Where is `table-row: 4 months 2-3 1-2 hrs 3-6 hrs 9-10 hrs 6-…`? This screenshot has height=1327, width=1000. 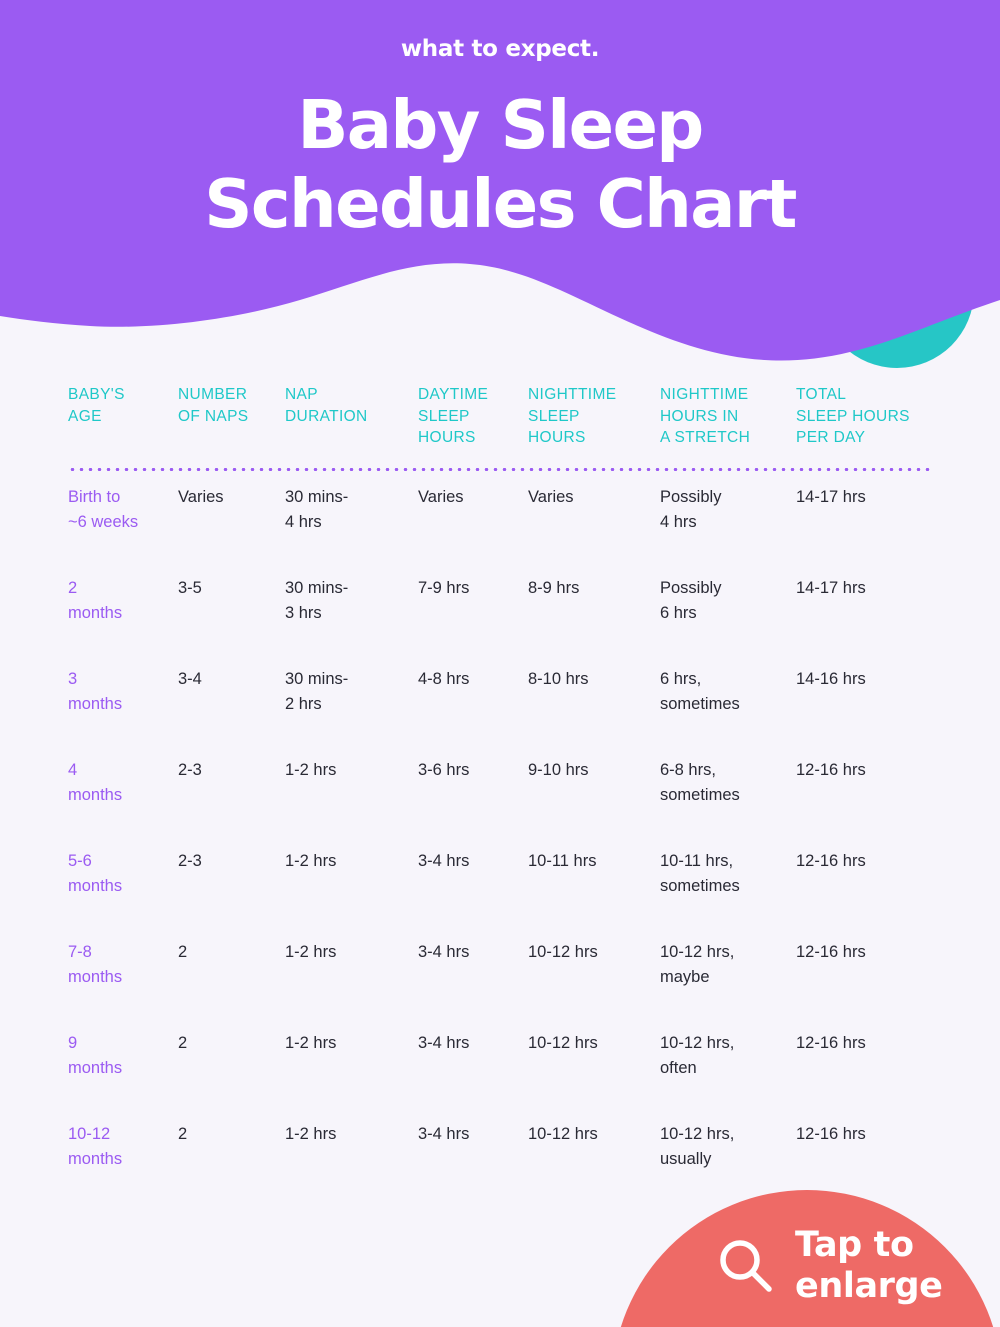
table-row: 4 months 2-3 1-2 hrs 3-6 hrs 9-10 hrs 6-… is located at coordinates (500, 803).